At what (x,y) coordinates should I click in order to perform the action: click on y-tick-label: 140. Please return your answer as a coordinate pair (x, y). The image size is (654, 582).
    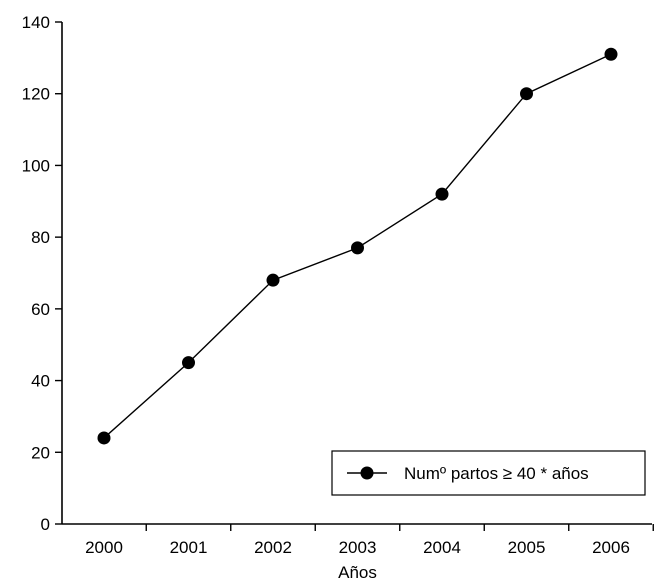
    Looking at the image, I should click on (36, 22).